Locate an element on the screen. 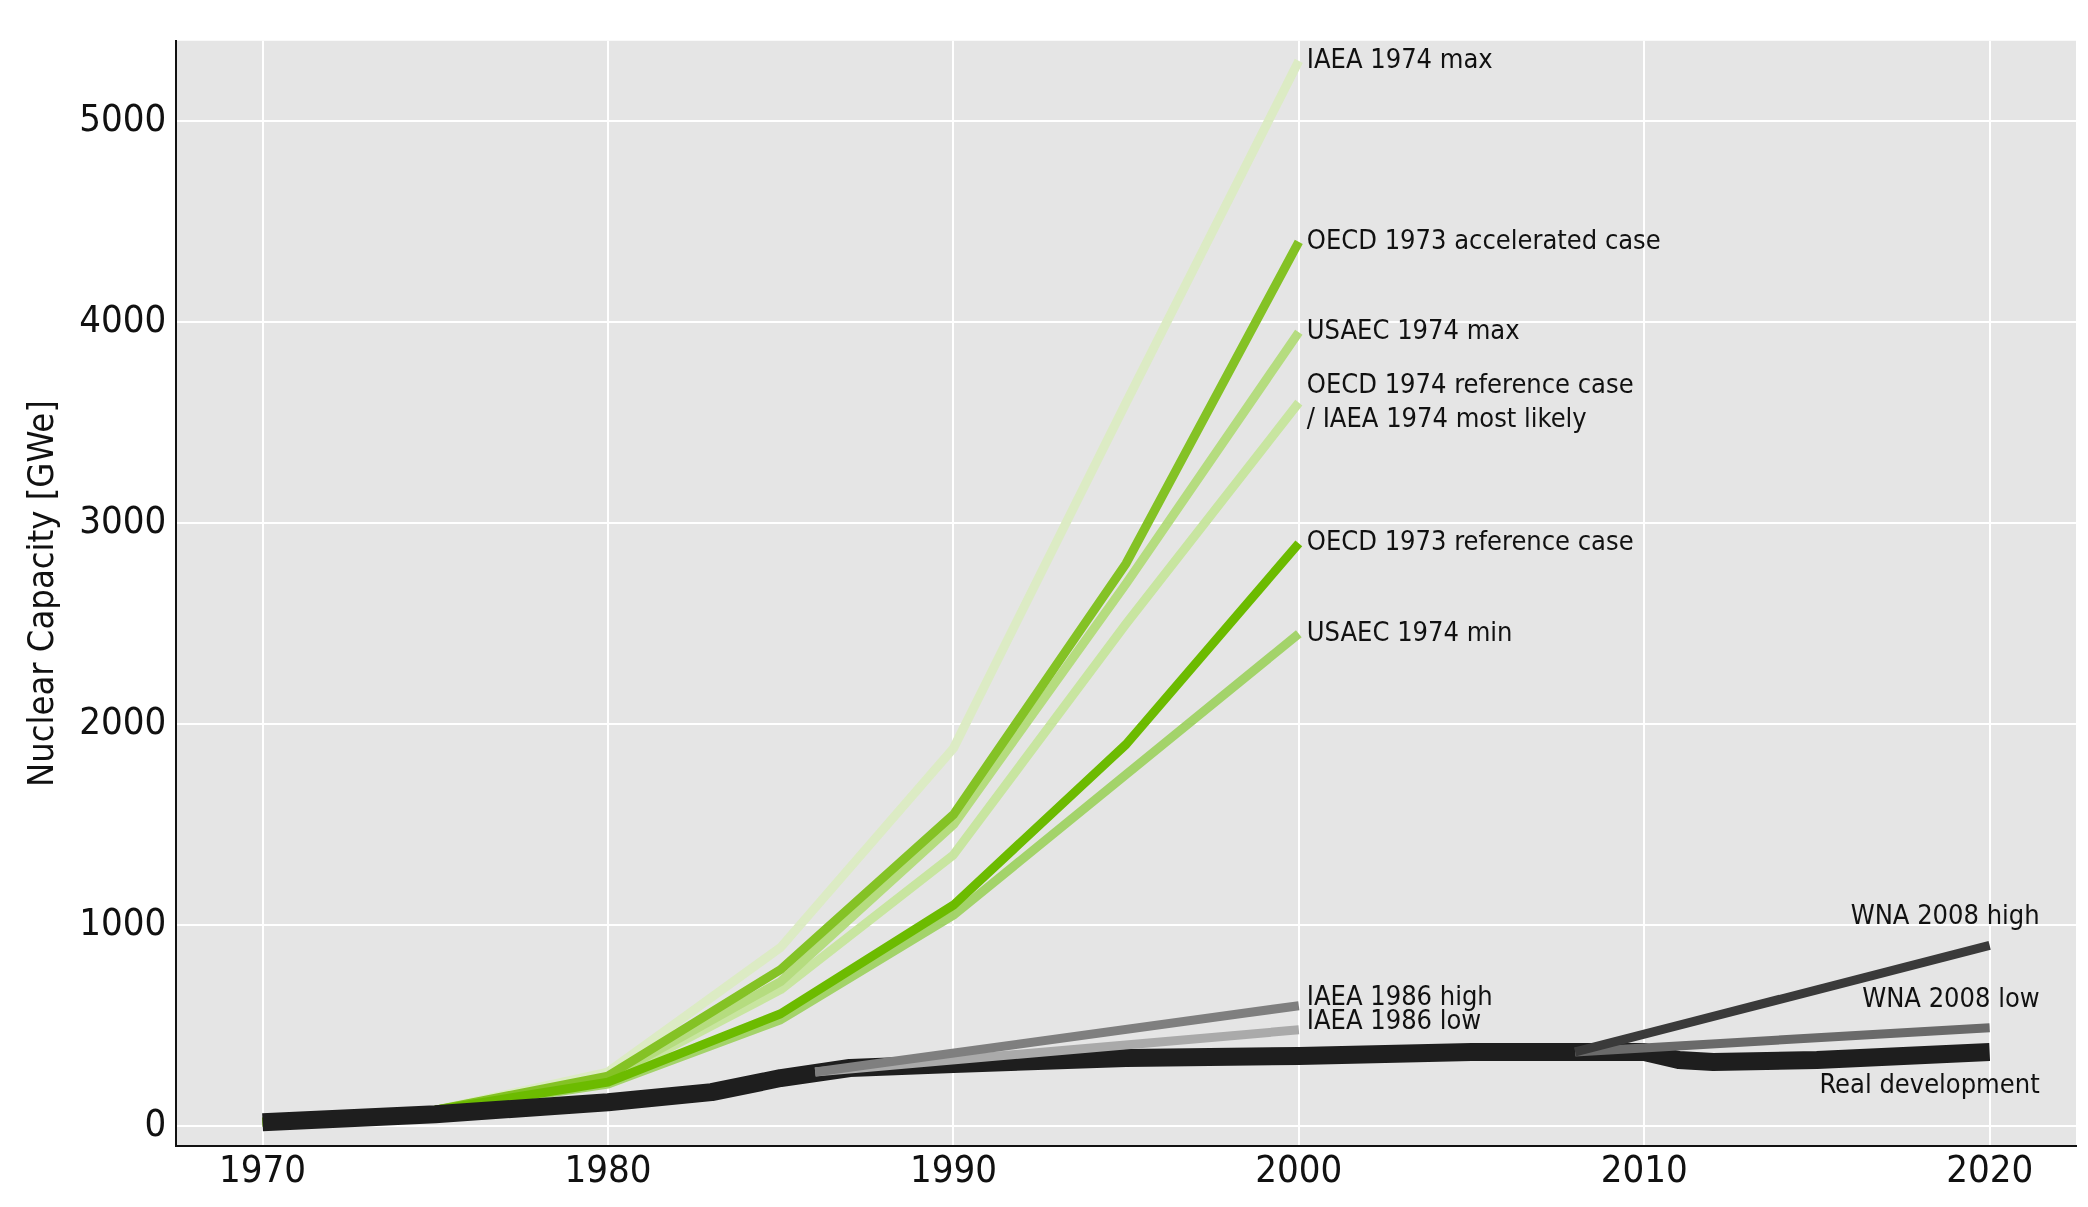 This screenshot has height=1207, width=2088. series-label: Real development is located at coordinates (1929, 1083).